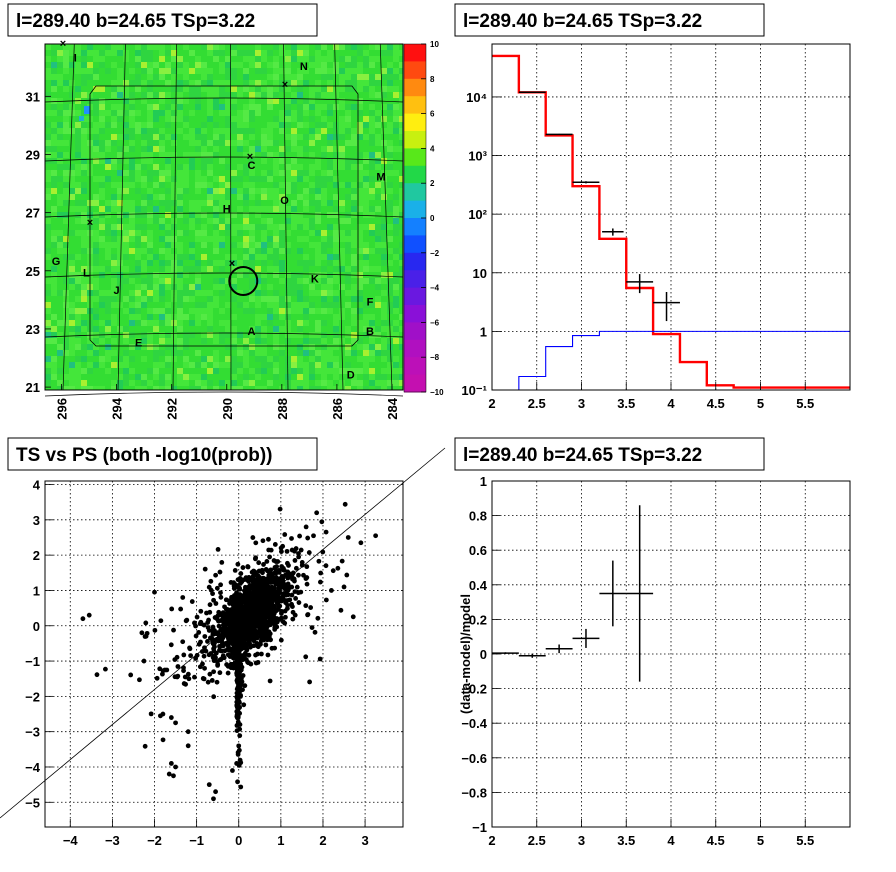 Image resolution: width=896 pixels, height=872 pixels. Describe the element at coordinates (62, 409) in the screenshot. I see `sky-map-x-tick-label: 296` at that location.